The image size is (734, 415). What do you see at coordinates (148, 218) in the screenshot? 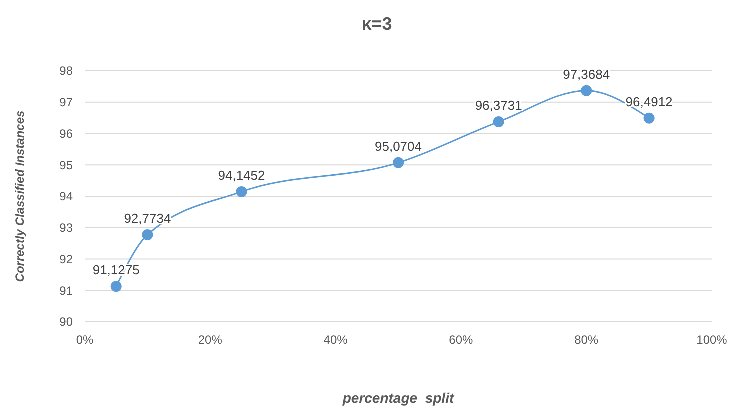
I see `data-label: 92,7734` at bounding box center [148, 218].